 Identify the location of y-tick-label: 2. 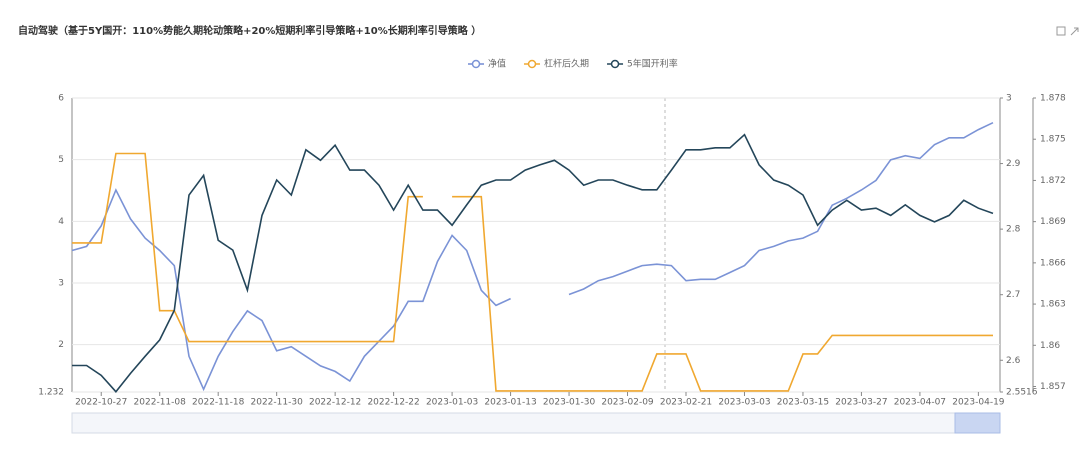
(61, 345).